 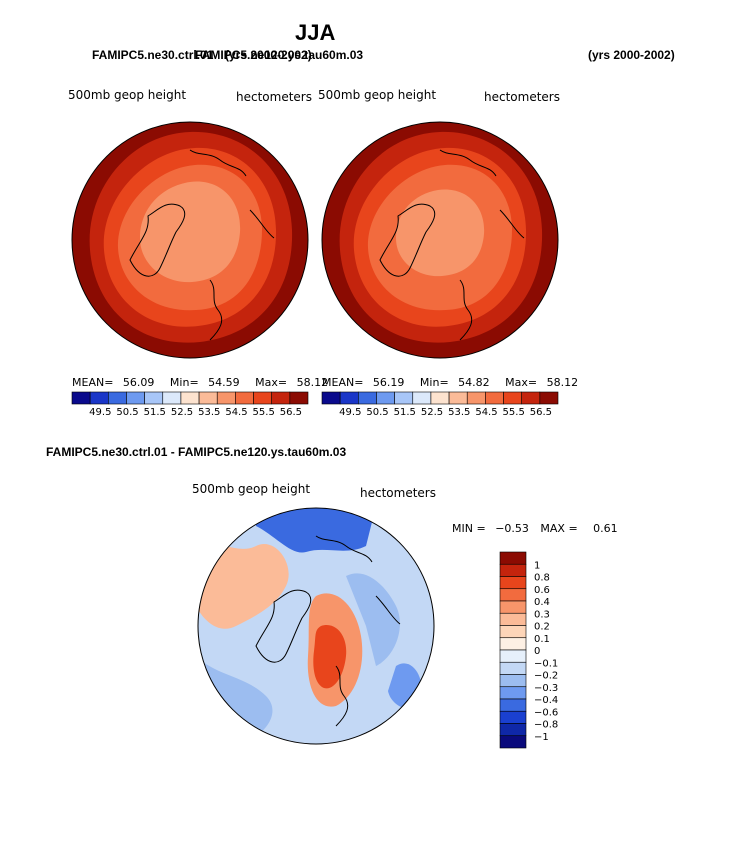 What do you see at coordinates (546, 663) in the screenshot?
I see `colorbar-tick: −0.1` at bounding box center [546, 663].